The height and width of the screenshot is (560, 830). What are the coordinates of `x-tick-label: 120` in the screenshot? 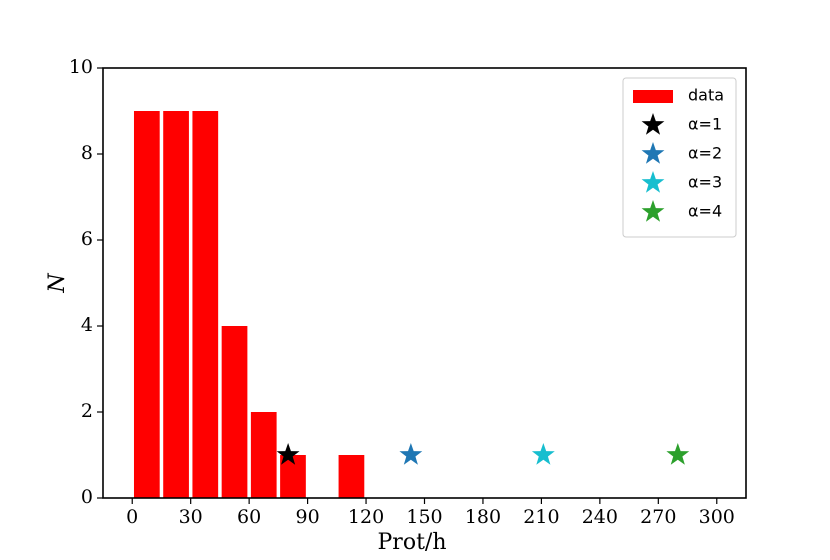 It's located at (366, 517).